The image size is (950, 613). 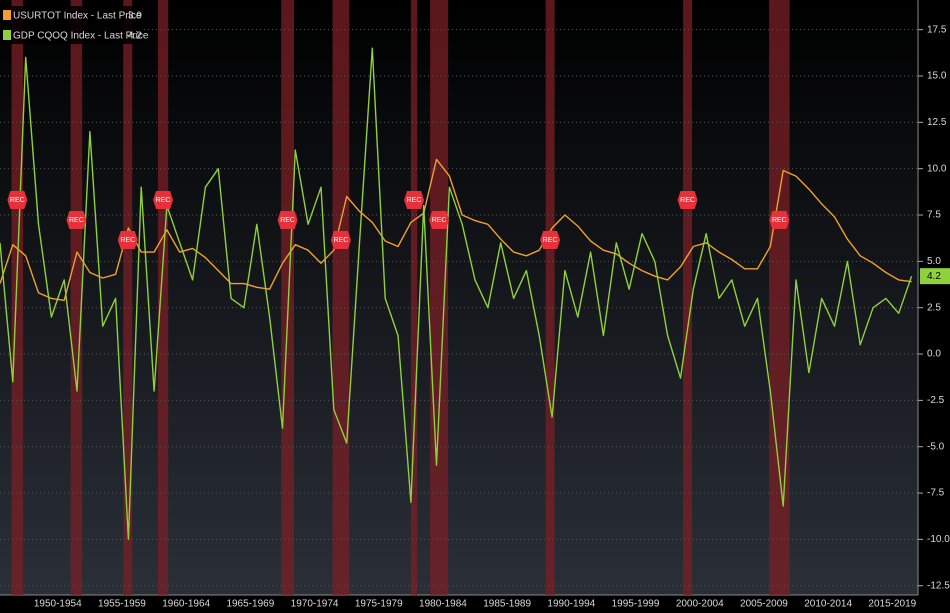 I want to click on x-tick-label: 1995-1999, so click(x=636, y=604).